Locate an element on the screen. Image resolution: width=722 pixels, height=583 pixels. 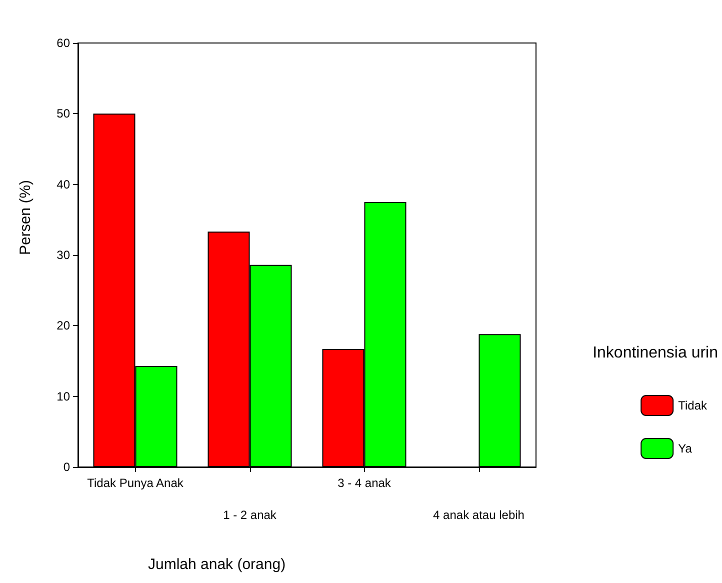
y-tick-label: 40 is located at coordinates (63, 184).